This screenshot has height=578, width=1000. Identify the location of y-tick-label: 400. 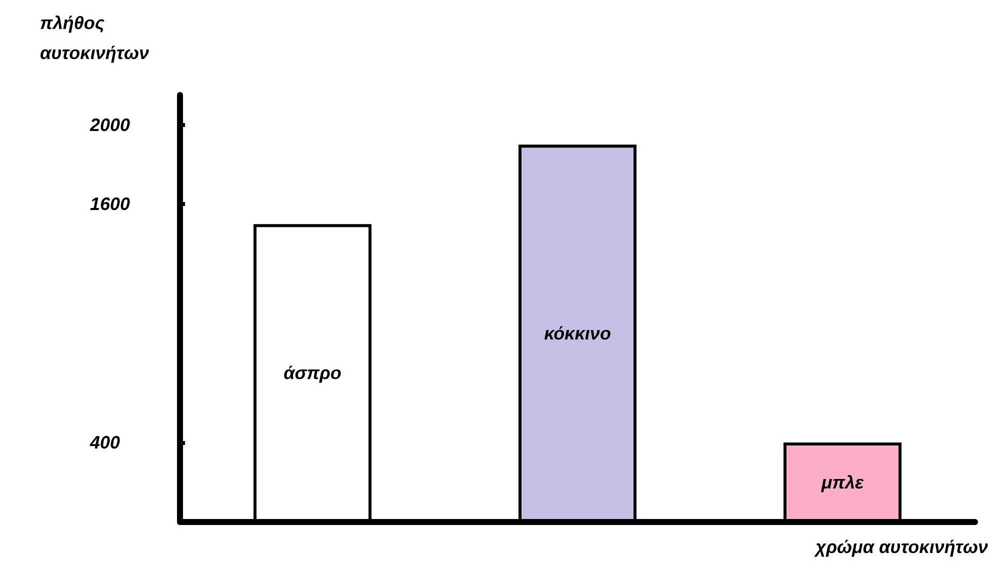
(104, 442).